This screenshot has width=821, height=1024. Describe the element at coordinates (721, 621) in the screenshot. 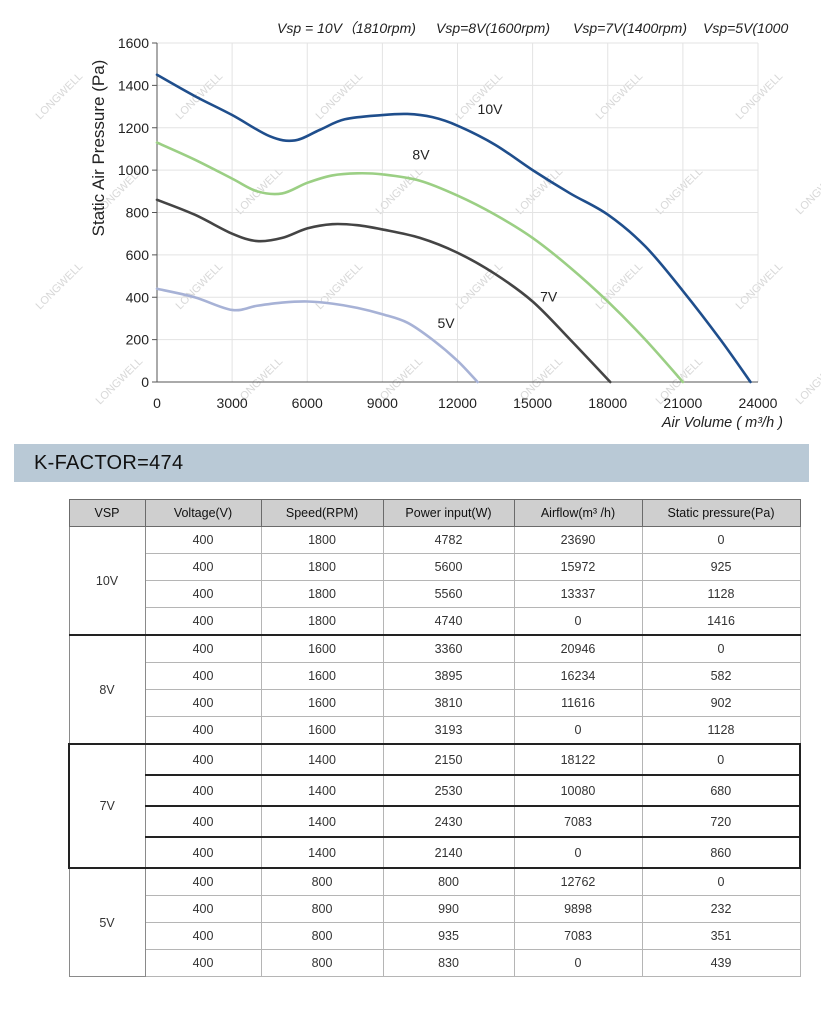

I see `static-pressure-cell: 1416` at that location.